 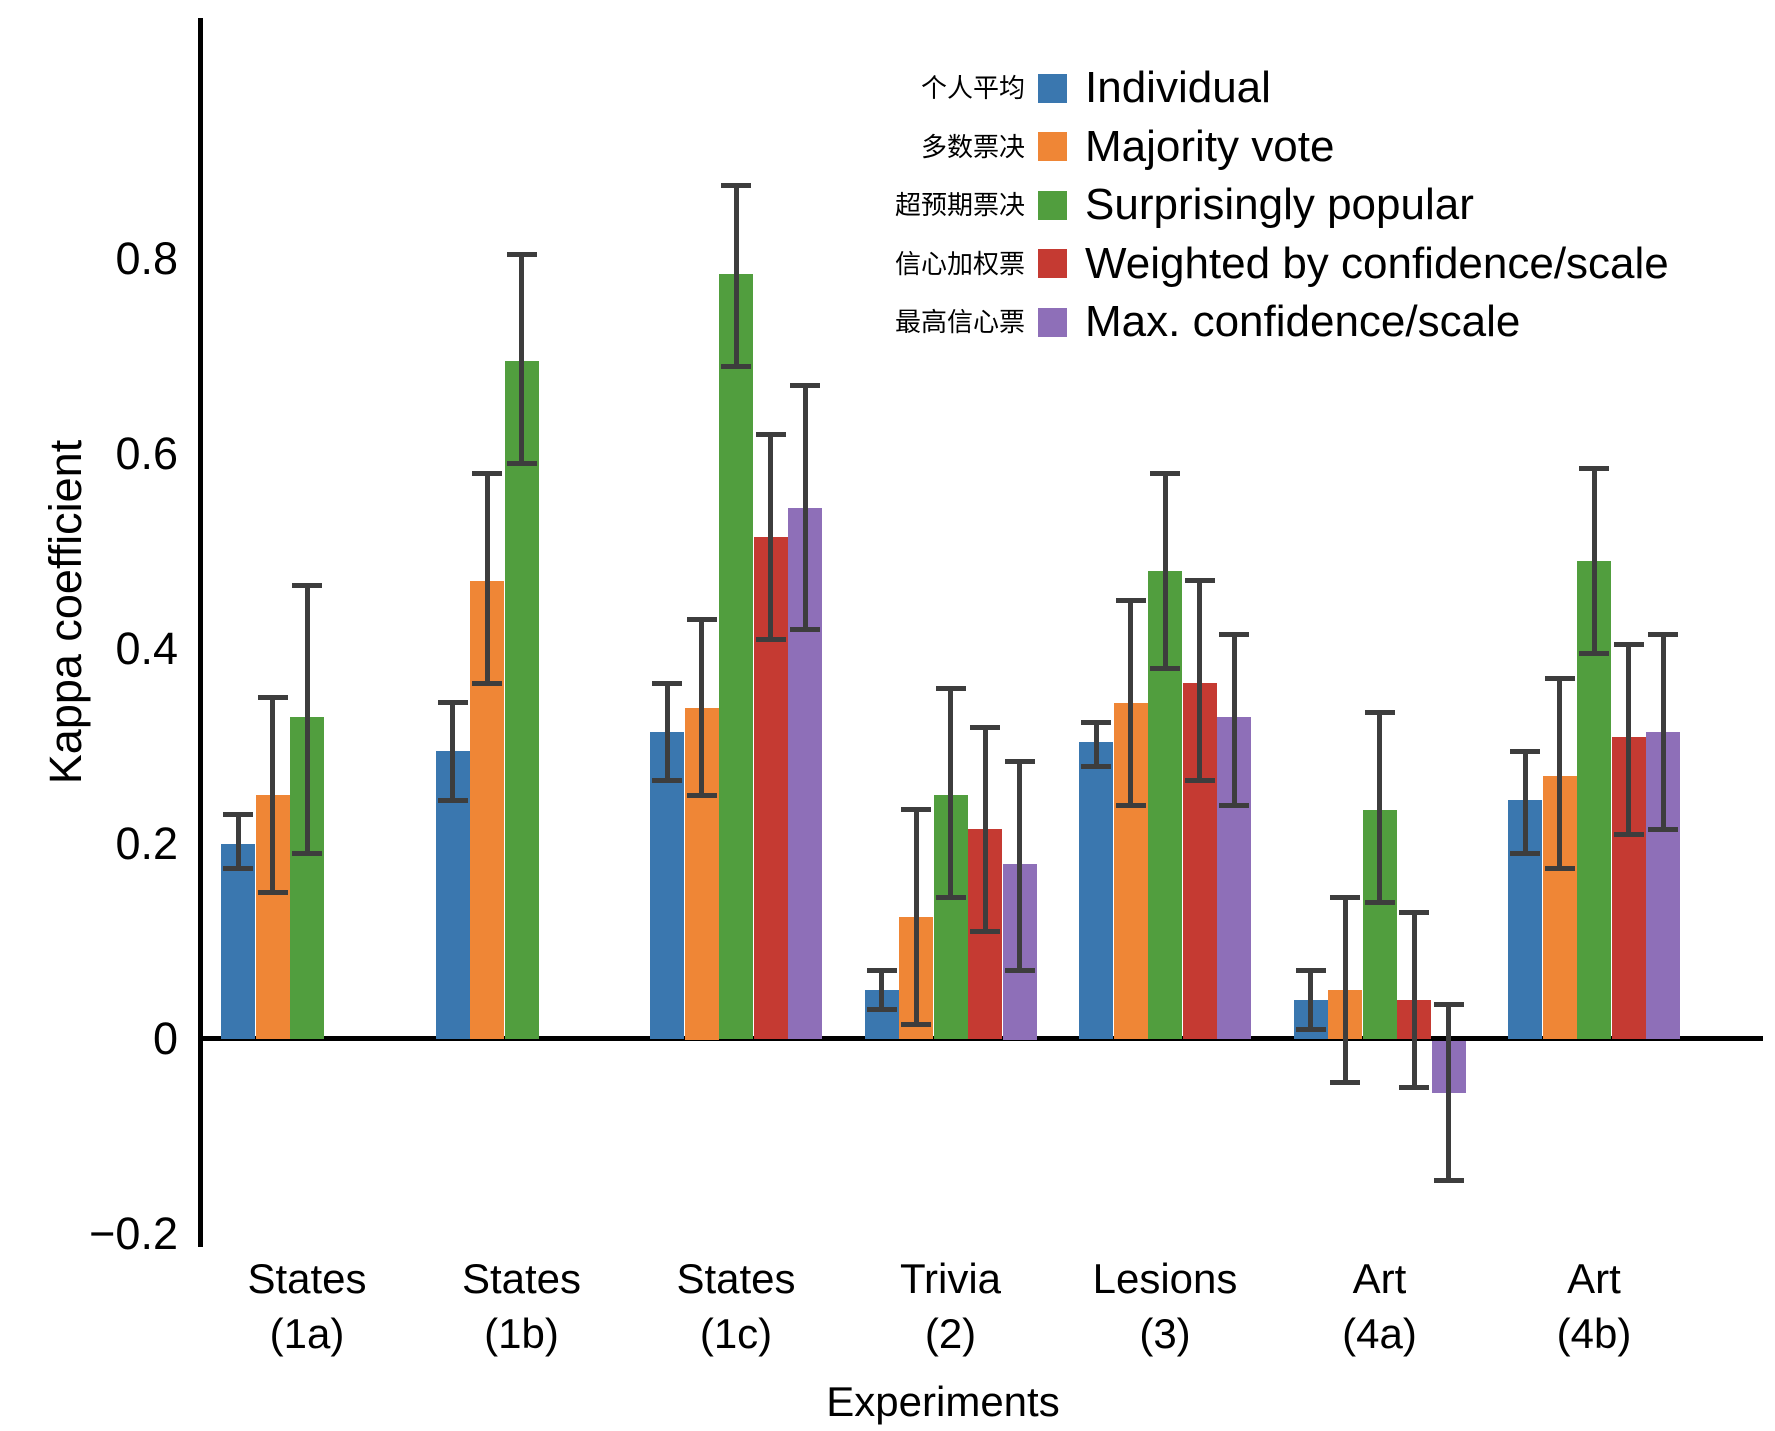 I want to click on errorbar-max-confidence-art-4b, so click(x=1663, y=731).